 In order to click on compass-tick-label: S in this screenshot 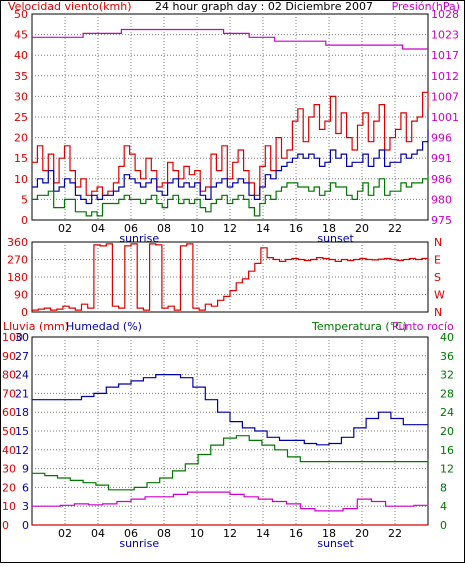, I will do `click(437, 277)`.